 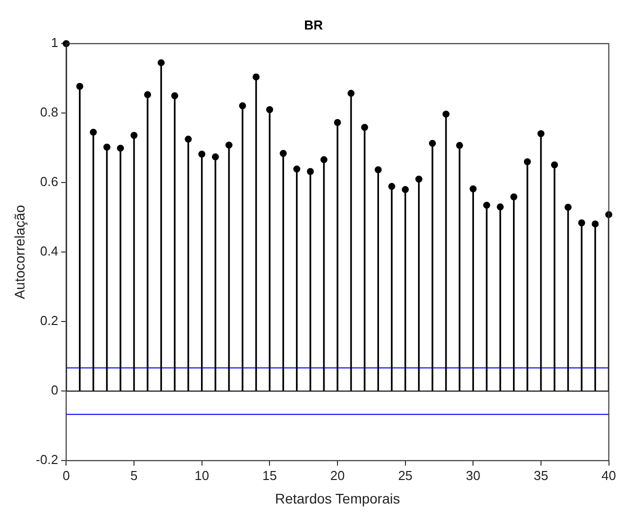 What do you see at coordinates (49, 182) in the screenshot?
I see `y-tick-label: 0.6` at bounding box center [49, 182].